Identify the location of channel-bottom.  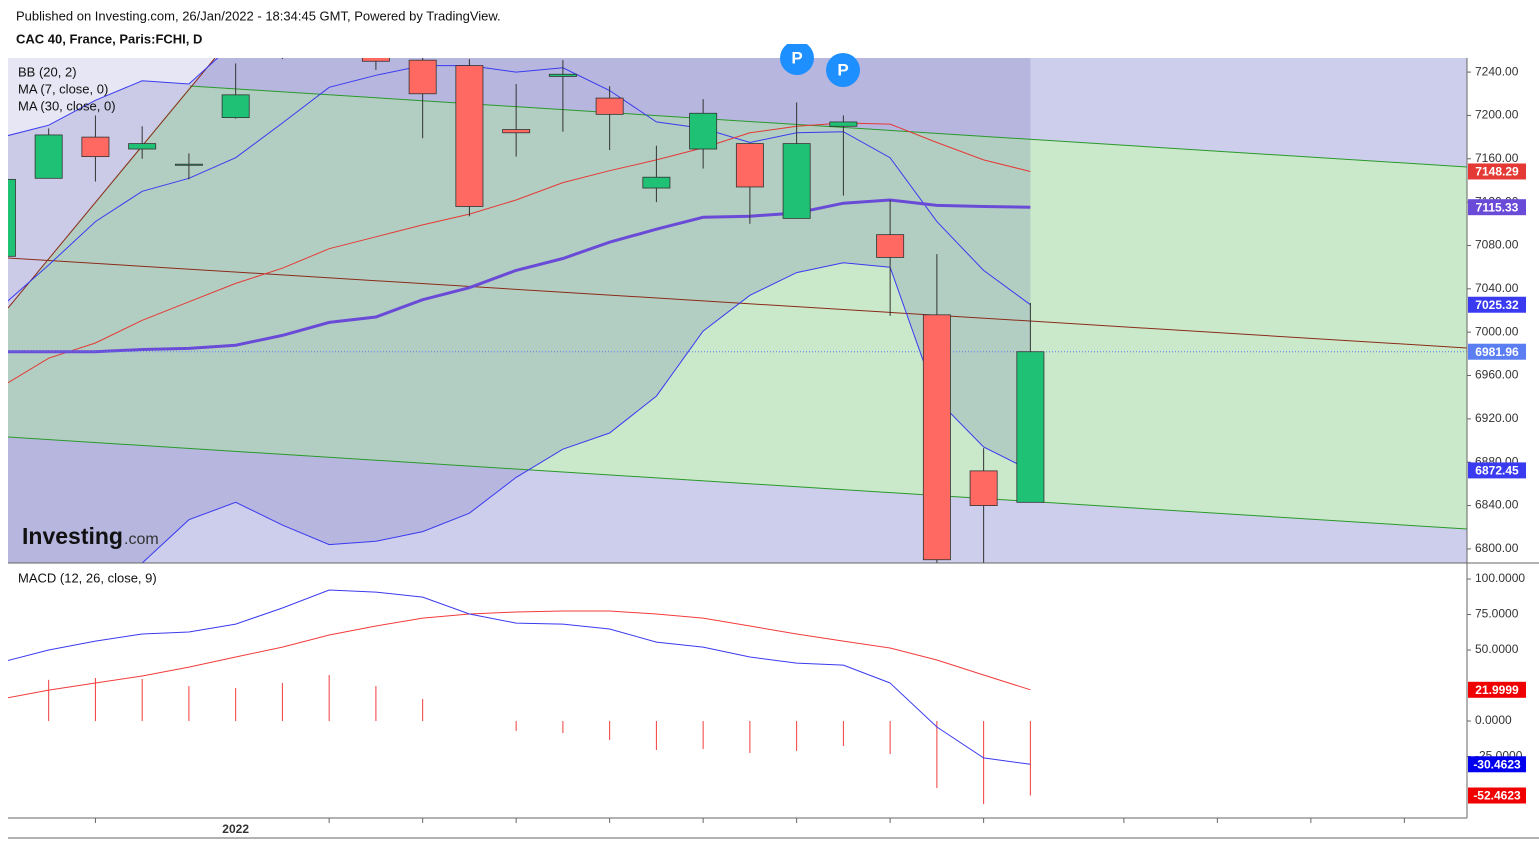
(737, 483).